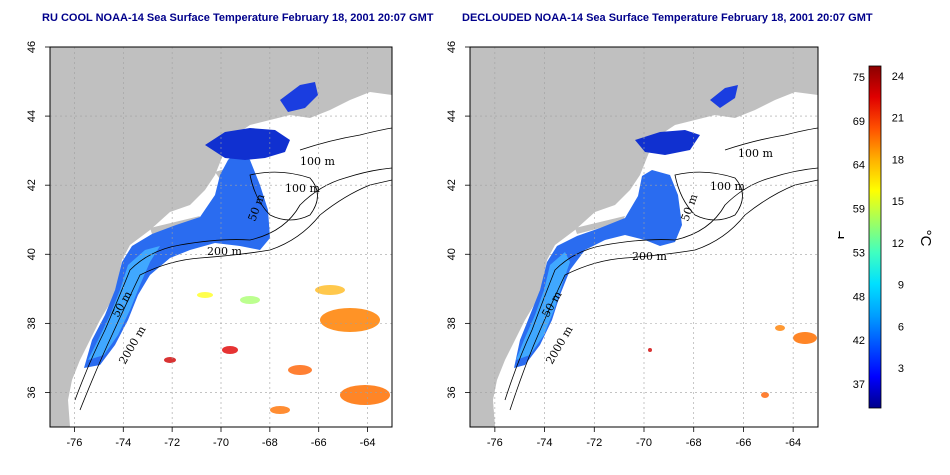 This screenshot has width=950, height=475. Describe the element at coordinates (177, 259) in the screenshot. I see `sst-shelf-water` at that location.